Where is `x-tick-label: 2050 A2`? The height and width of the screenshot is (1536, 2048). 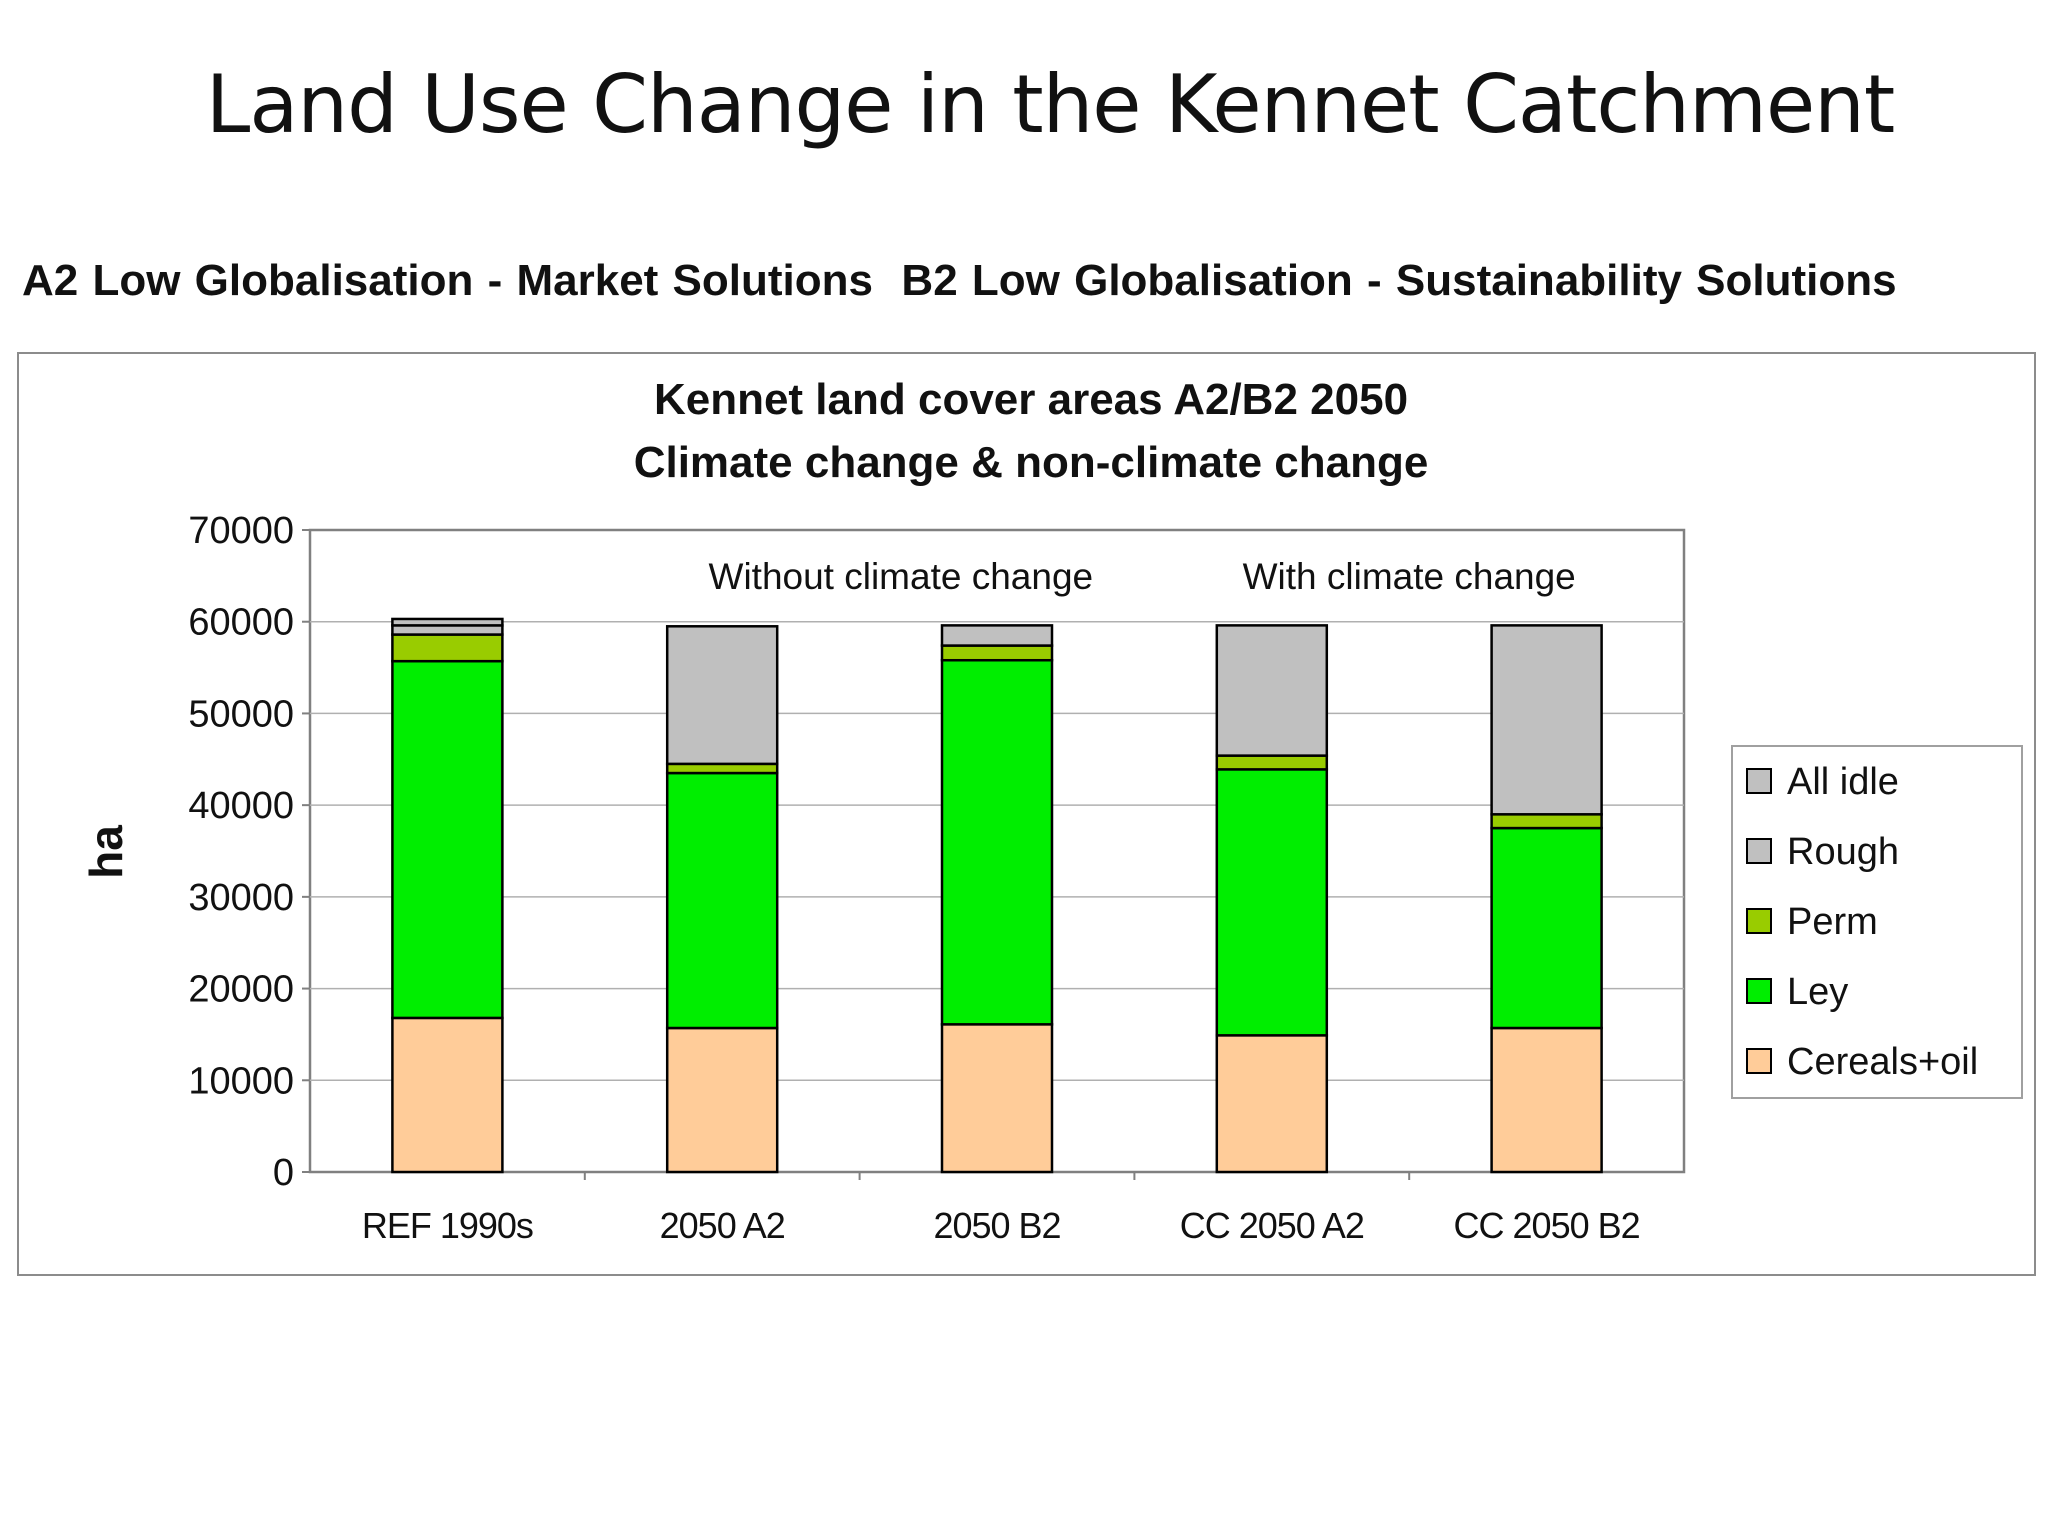 x-tick-label: 2050 A2 is located at coordinates (722, 1225).